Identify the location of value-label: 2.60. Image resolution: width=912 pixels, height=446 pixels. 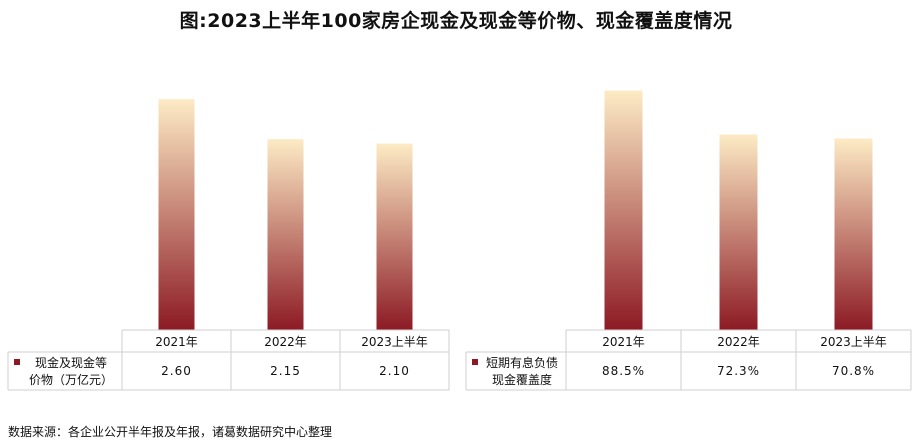
(176, 371).